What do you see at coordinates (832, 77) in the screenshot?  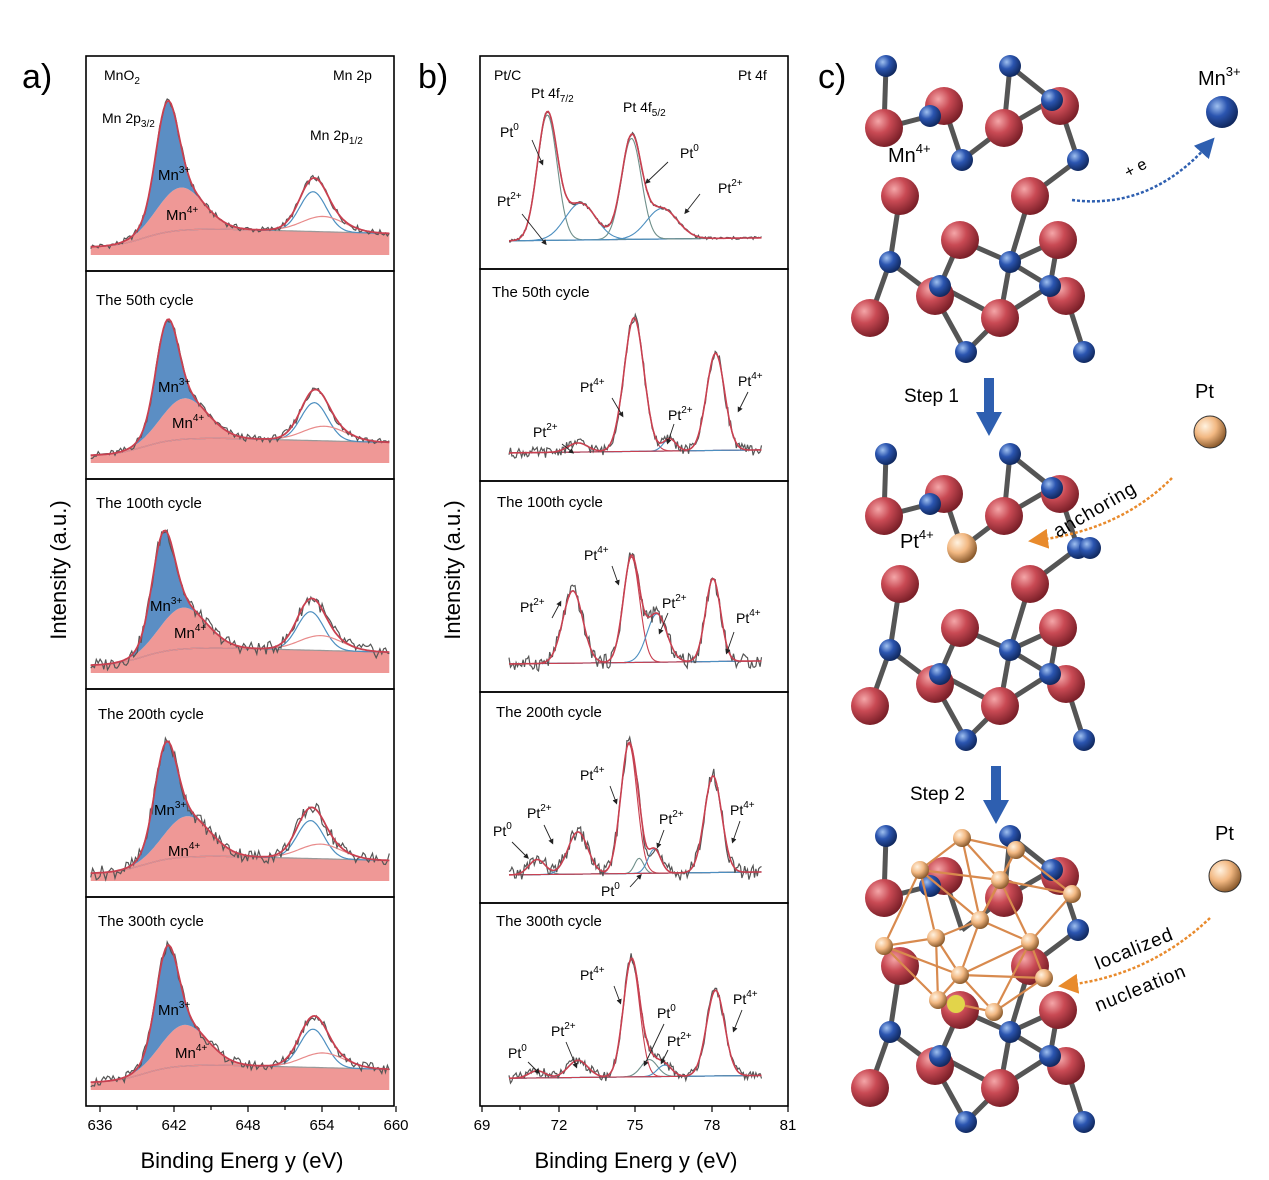 I see `panel-c-letter: c)` at bounding box center [832, 77].